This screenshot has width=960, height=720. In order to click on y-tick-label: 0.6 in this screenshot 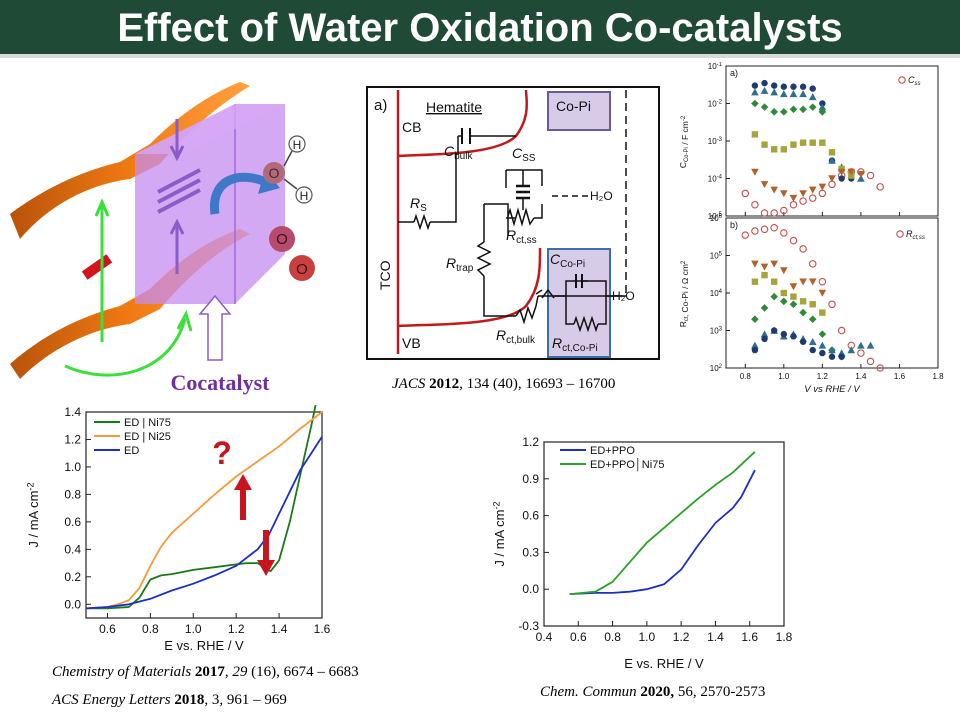, I will do `click(530, 516)`.